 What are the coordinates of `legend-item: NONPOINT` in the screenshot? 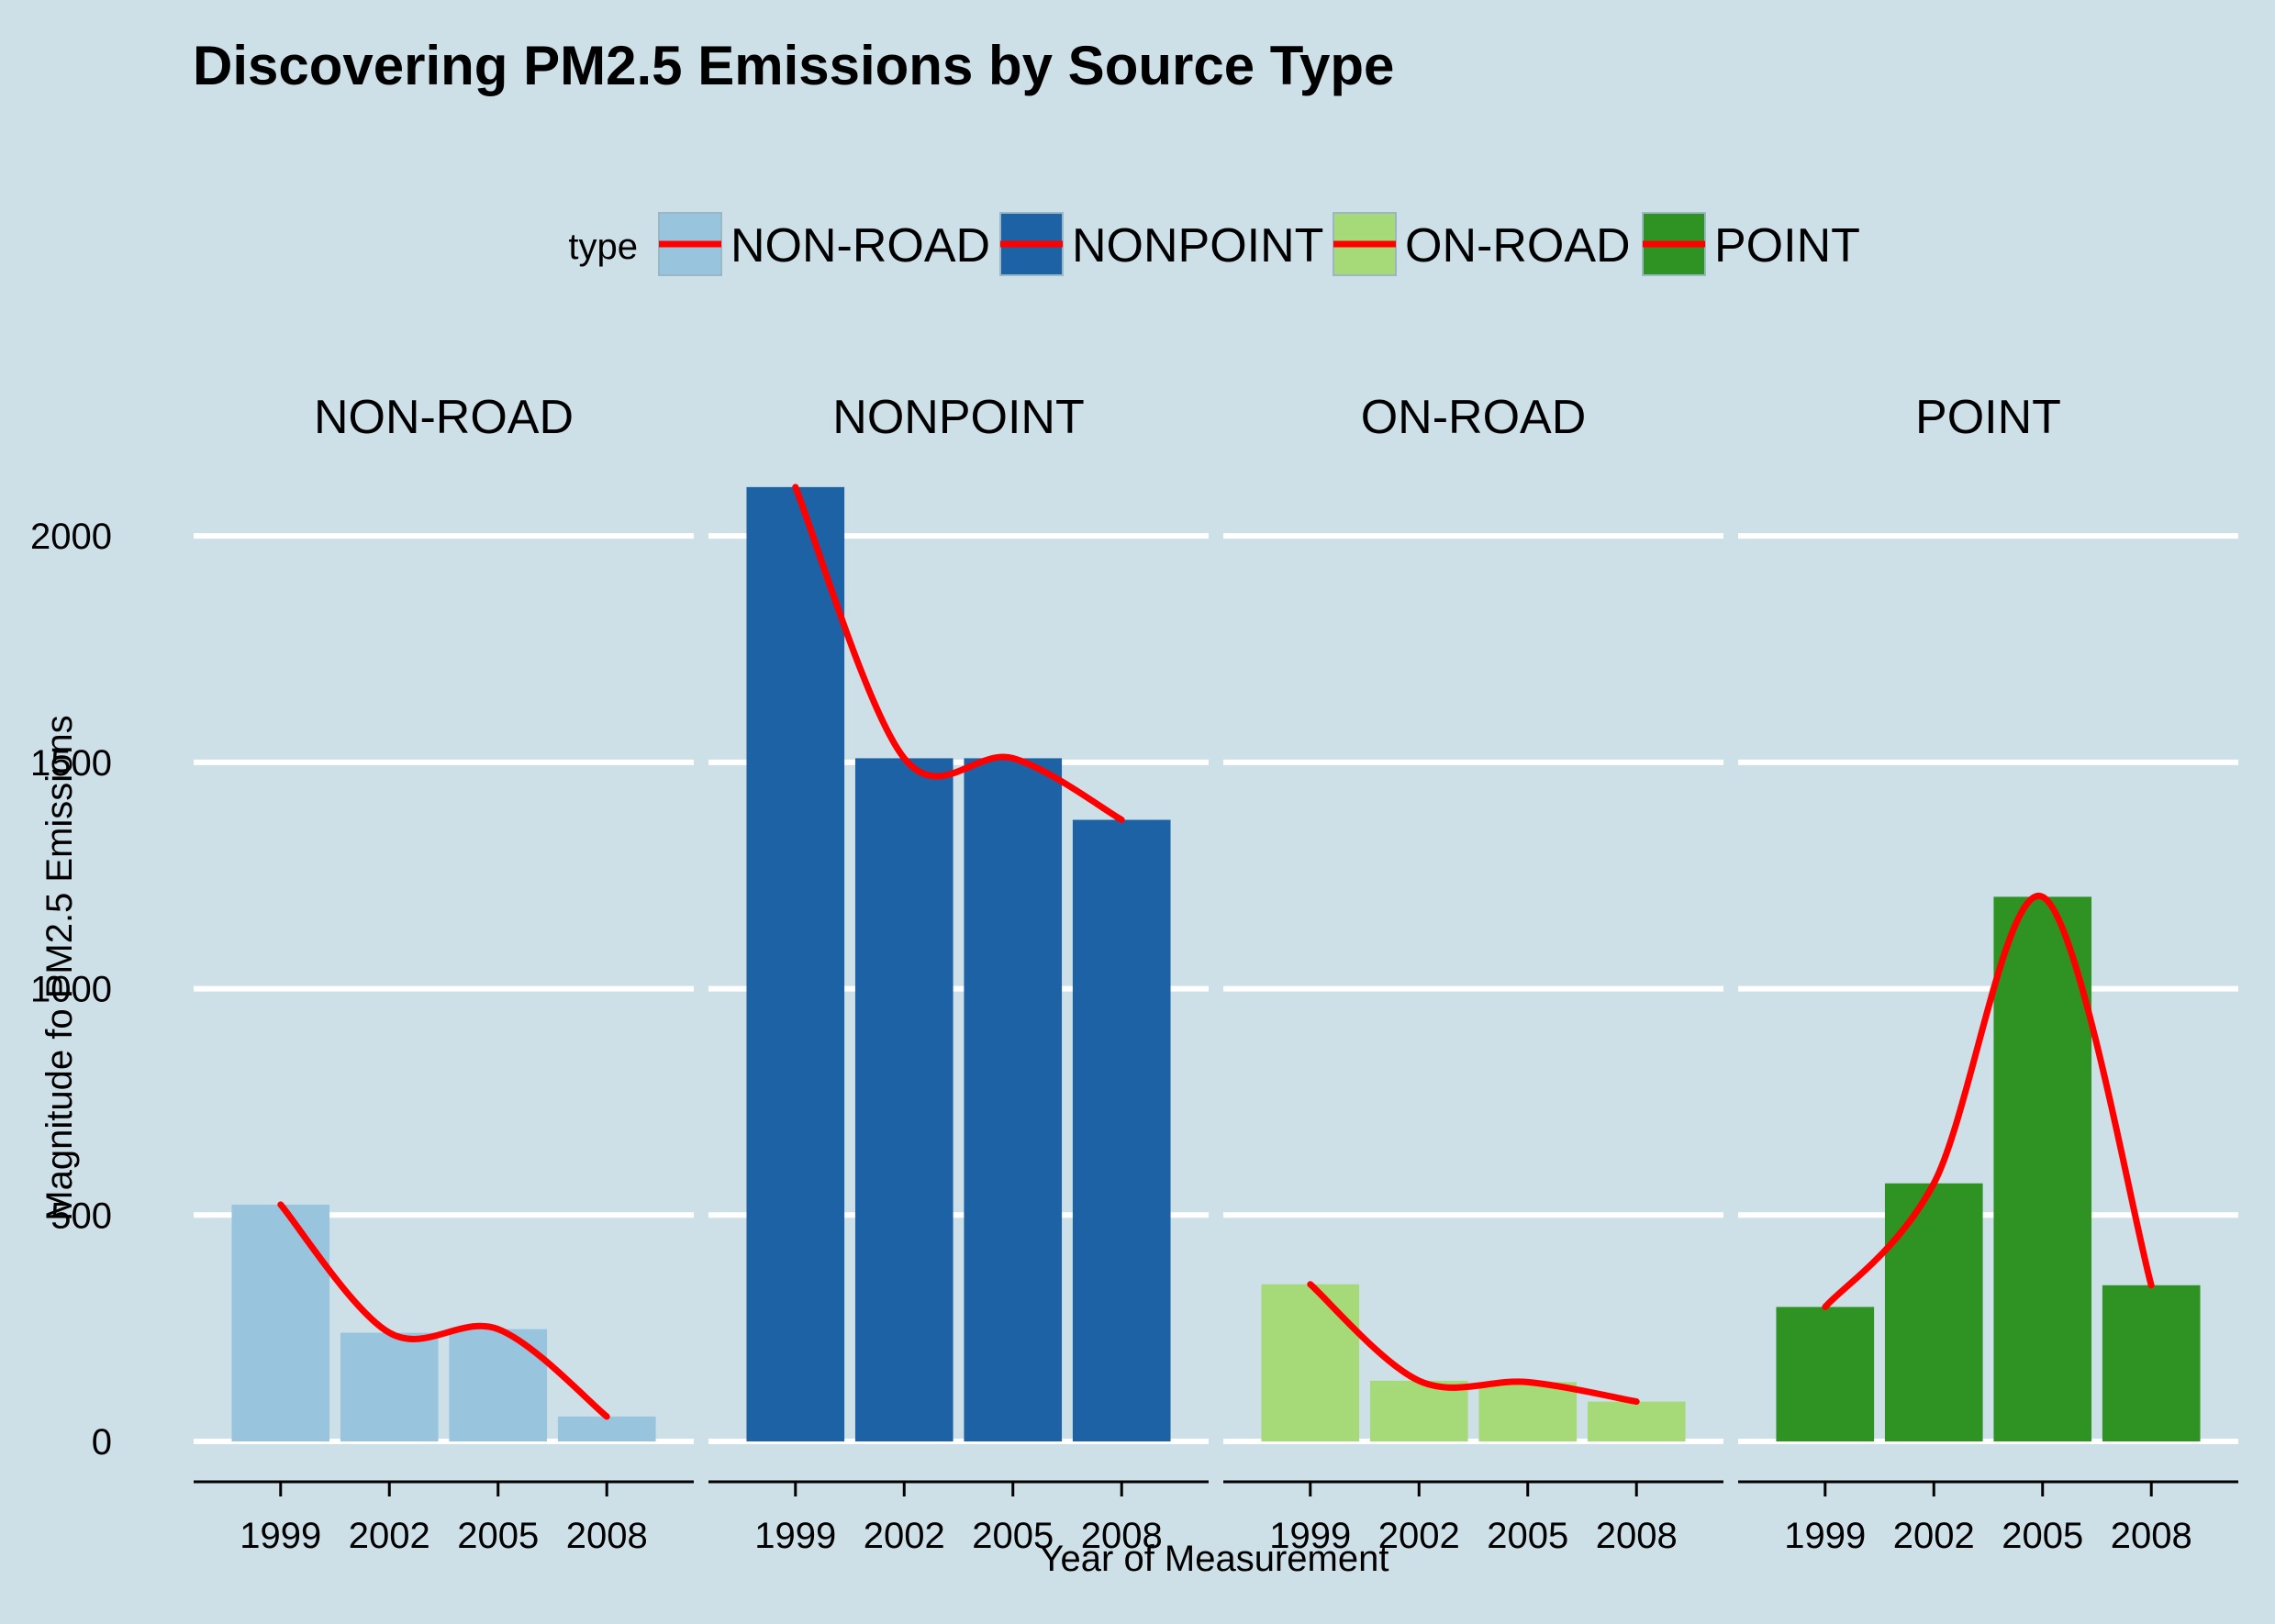 It's located at (1161, 244).